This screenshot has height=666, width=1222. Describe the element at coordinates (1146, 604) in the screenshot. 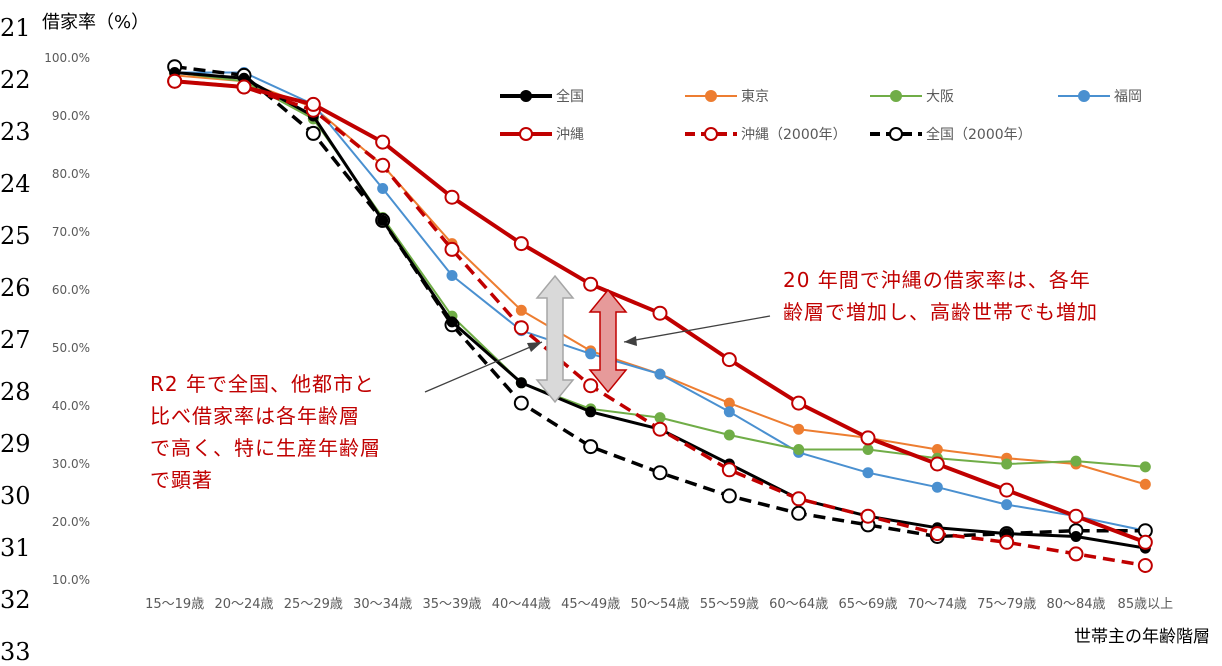

I see `x-tick-label: 85歳以上` at that location.